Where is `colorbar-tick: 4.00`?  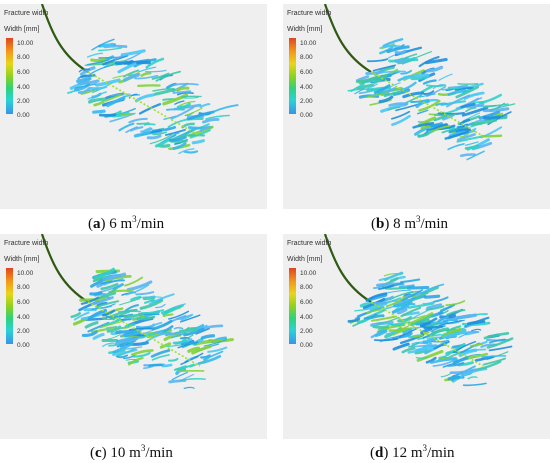 colorbar-tick: 4.00 is located at coordinates (23, 317).